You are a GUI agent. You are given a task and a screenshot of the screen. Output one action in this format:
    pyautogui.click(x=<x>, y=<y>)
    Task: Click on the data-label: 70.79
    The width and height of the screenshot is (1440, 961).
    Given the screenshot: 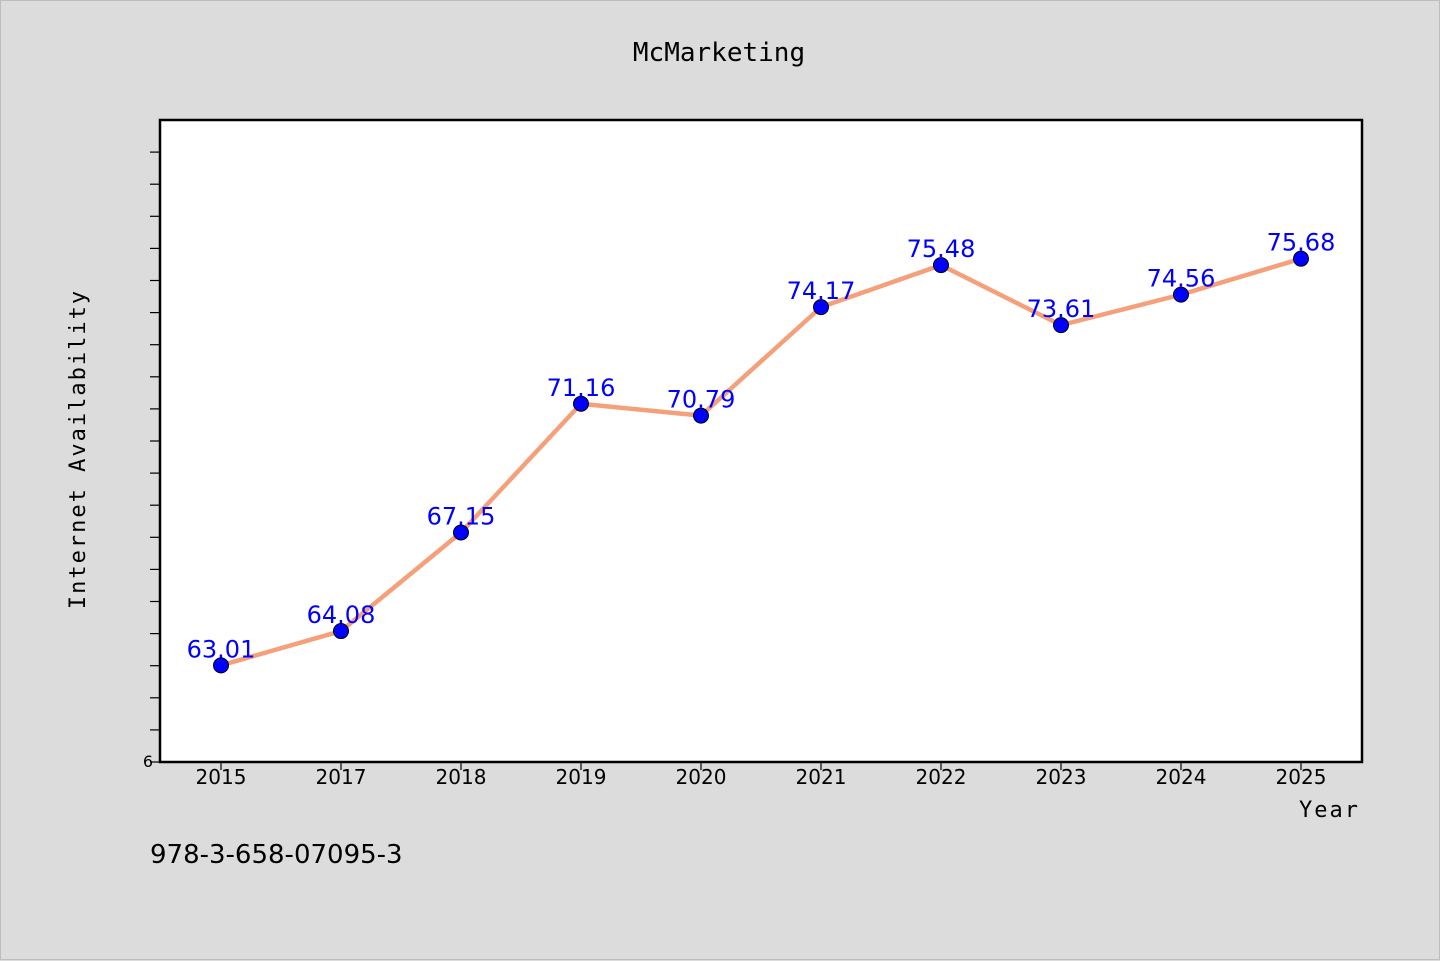 What is the action you would take?
    pyautogui.click(x=701, y=400)
    